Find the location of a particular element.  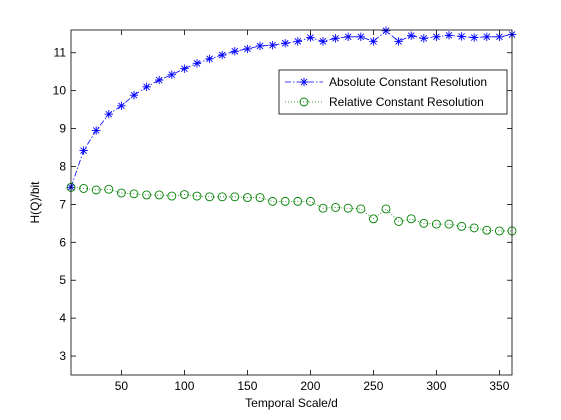

legend-box is located at coordinates (393, 92).